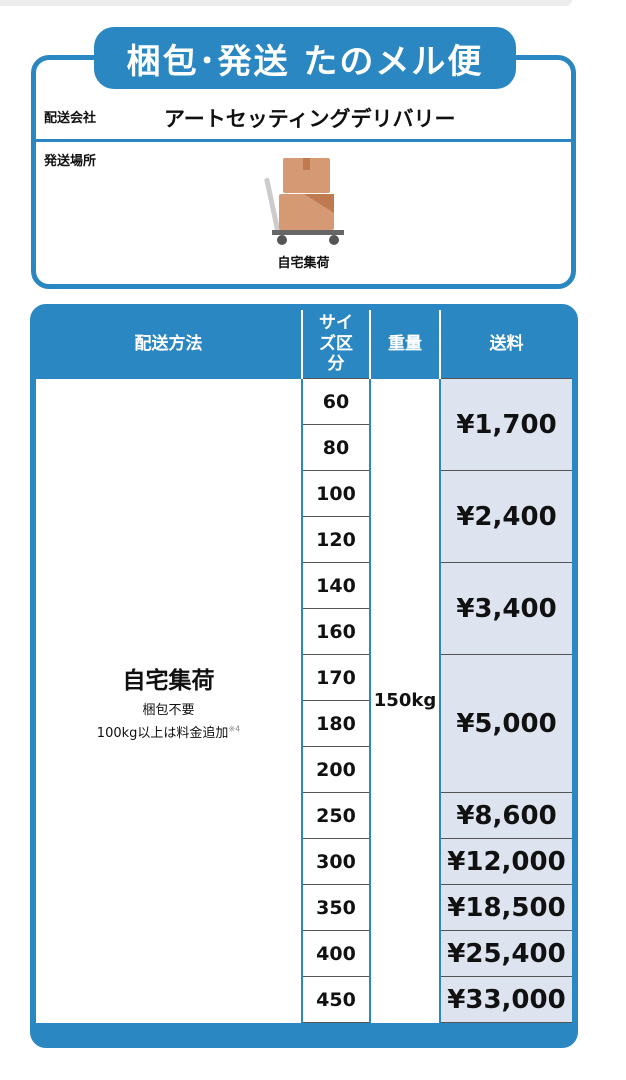 The image size is (626, 1080). What do you see at coordinates (336, 585) in the screenshot?
I see `size-cell: 140` at bounding box center [336, 585].